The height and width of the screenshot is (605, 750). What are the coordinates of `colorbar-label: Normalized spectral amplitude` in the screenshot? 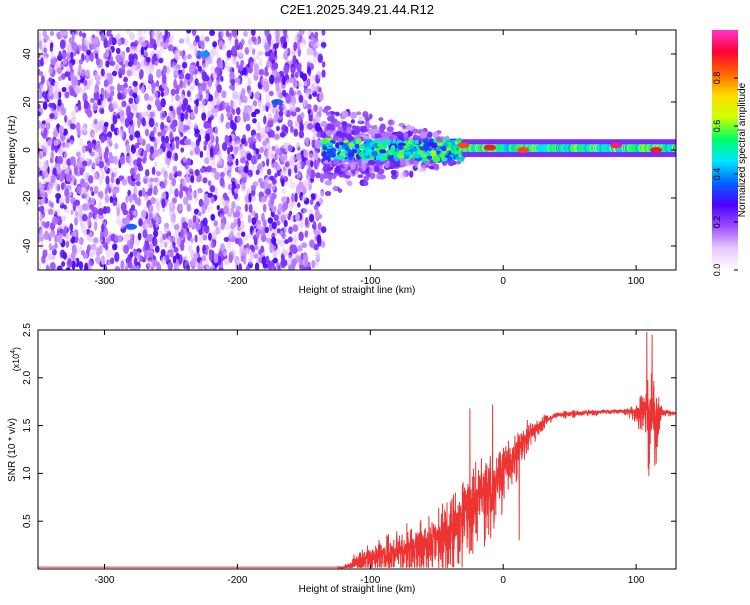 It's located at (742, 149).